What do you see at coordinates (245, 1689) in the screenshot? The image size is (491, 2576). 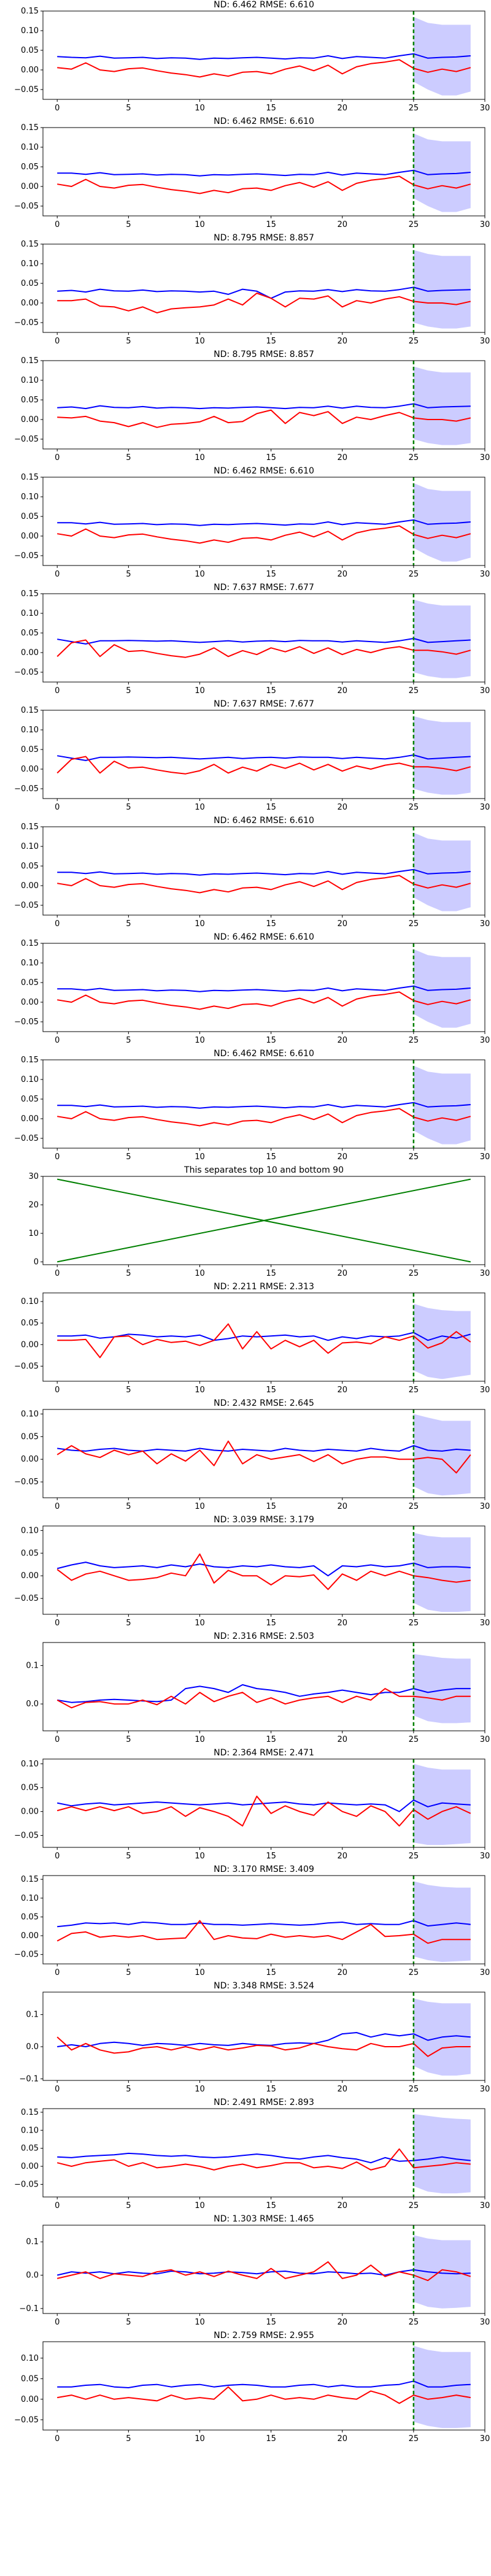 I see `chart-panel: ND: 2.316 RMSE: 2.503 0 5 10 15 20 25 30 0.0 0.1` at bounding box center [245, 1689].